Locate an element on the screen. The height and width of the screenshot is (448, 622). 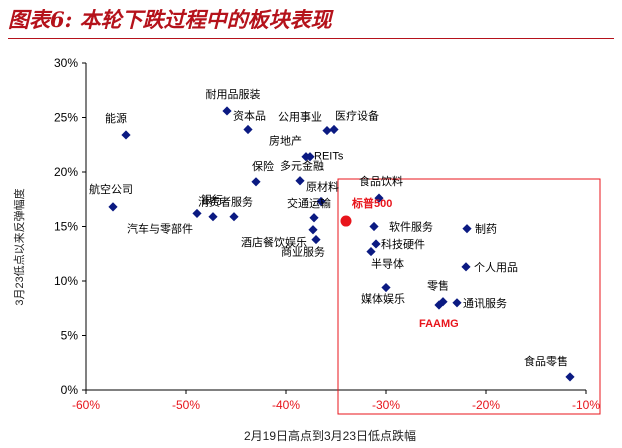
point-label: 制药 is located at coordinates (486, 229).